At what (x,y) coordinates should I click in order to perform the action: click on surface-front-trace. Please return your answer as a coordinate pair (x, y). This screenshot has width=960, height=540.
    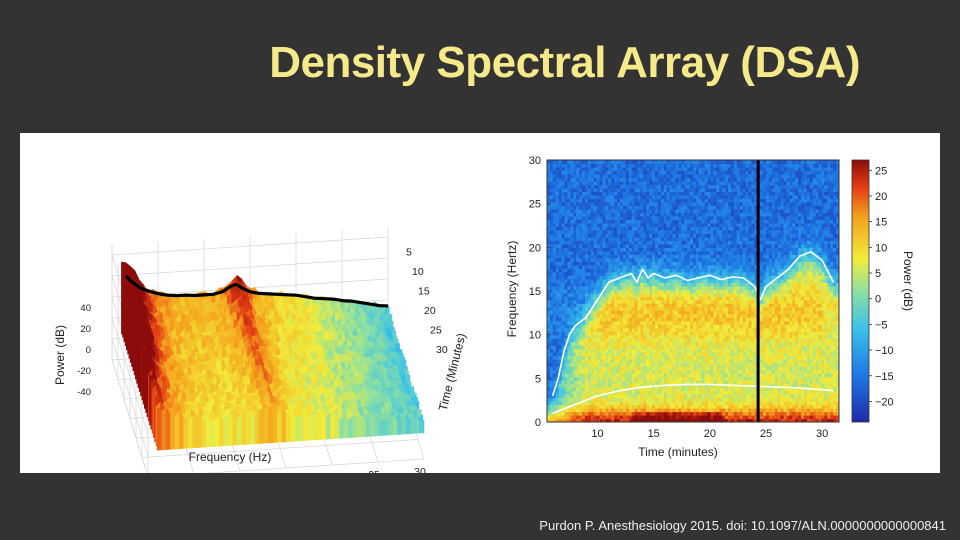
    Looking at the image, I should click on (256, 291).